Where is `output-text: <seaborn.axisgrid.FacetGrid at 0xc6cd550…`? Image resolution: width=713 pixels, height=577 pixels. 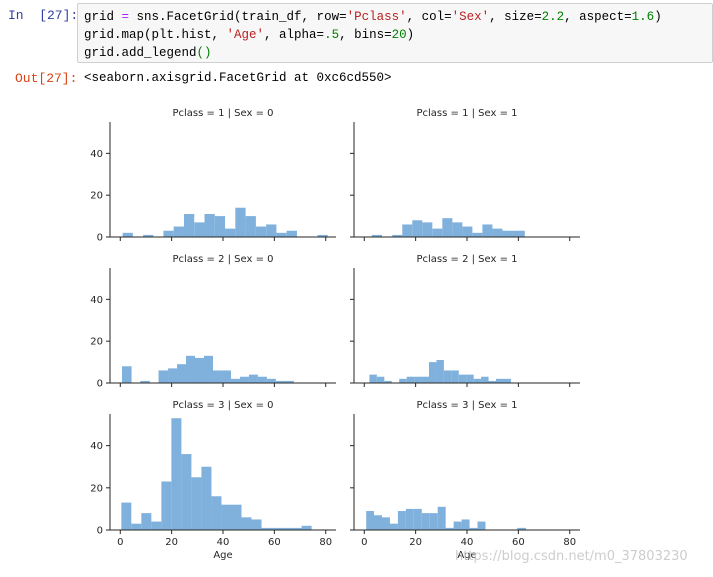
output-text: <seaborn.axisgrid.FacetGrid at 0xc6cd550… is located at coordinates (238, 78).